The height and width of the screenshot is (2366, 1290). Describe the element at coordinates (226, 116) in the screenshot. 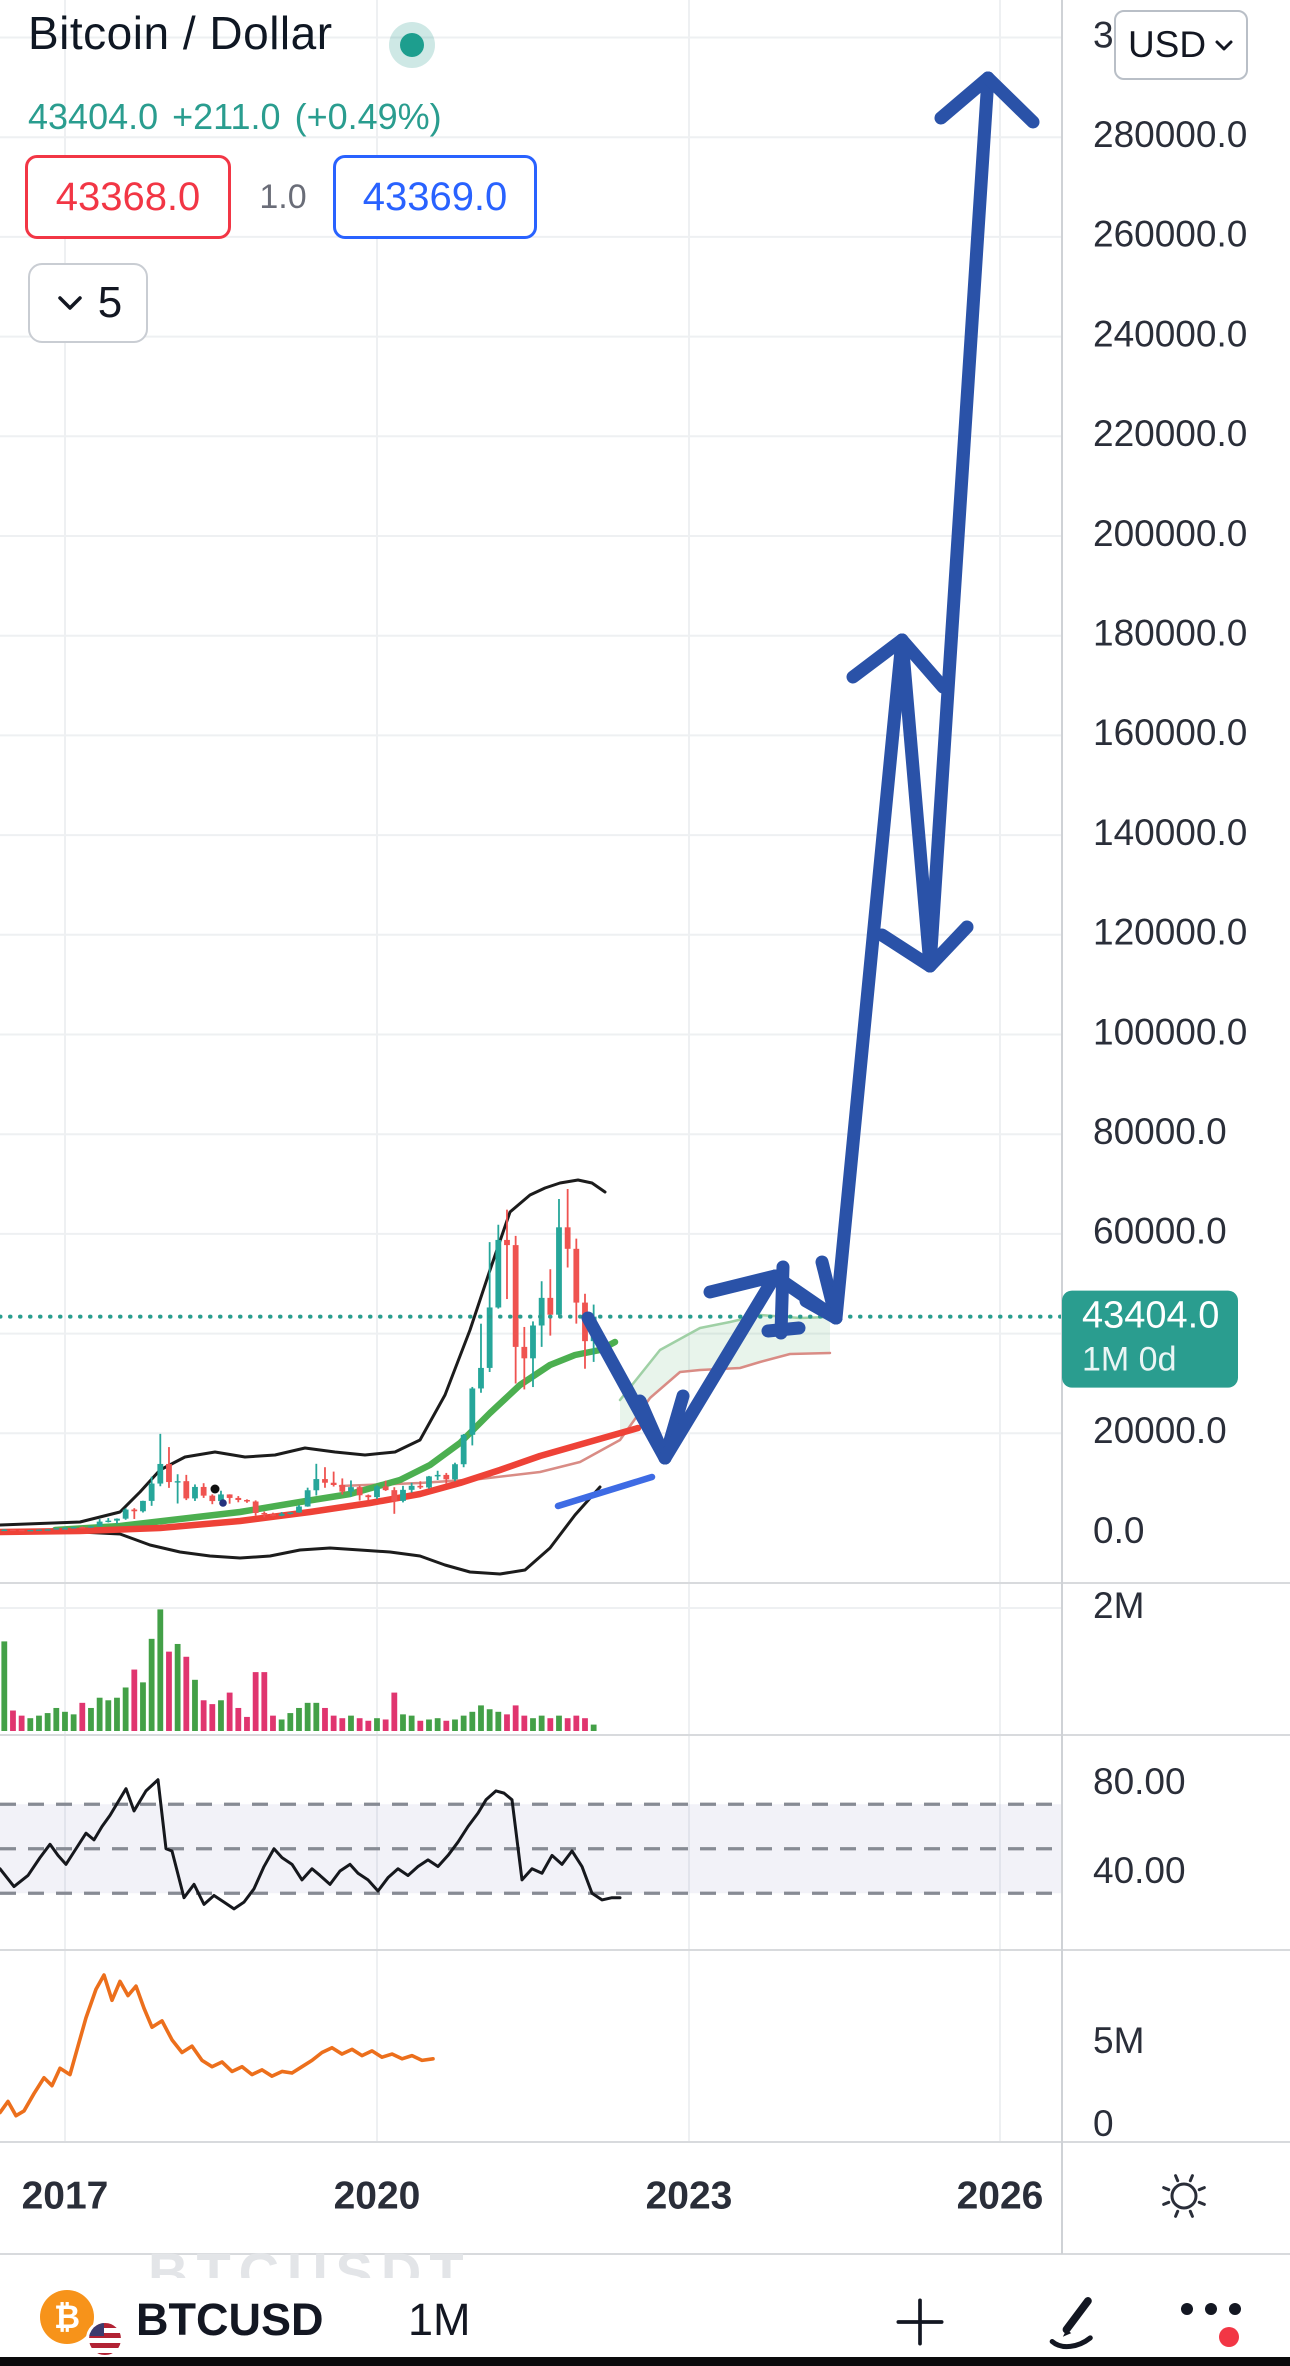

I see `price-change: +211.0` at that location.